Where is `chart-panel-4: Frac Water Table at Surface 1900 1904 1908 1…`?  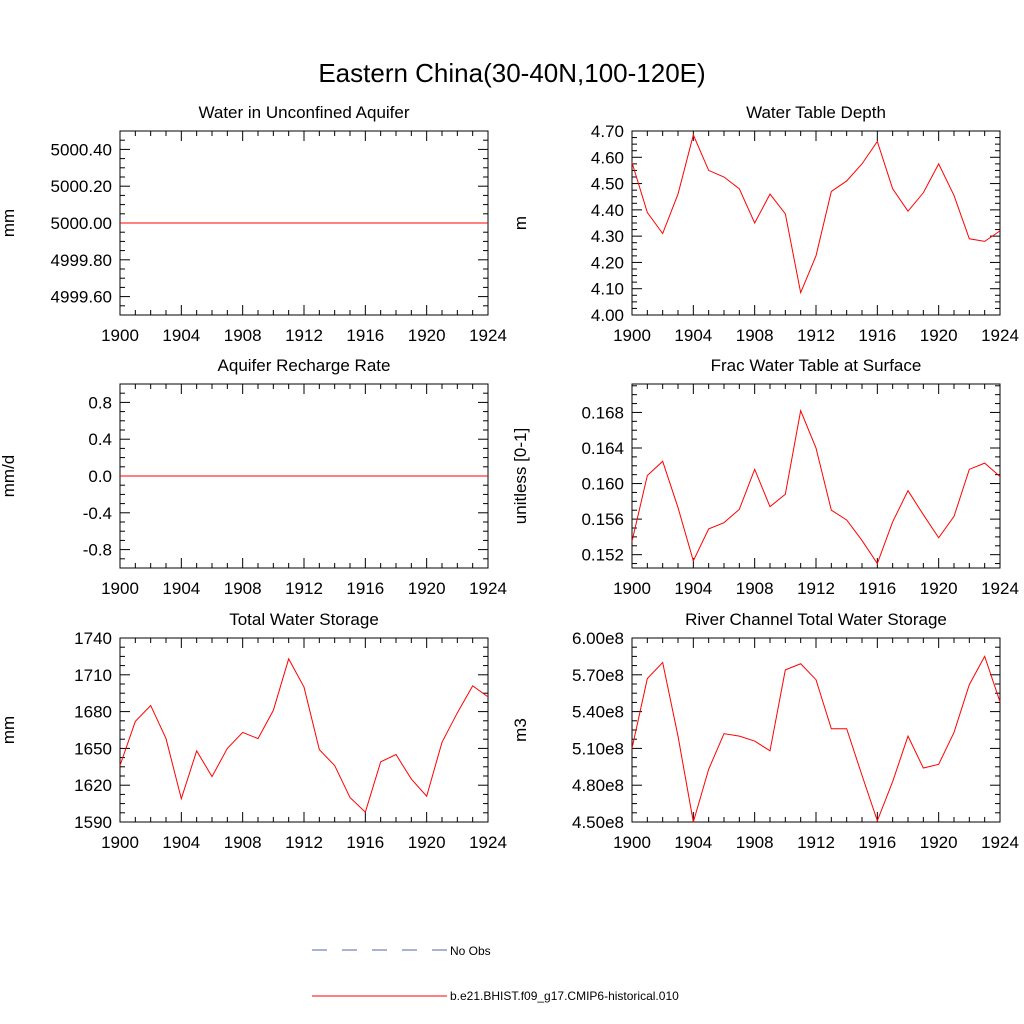 chart-panel-4: Frac Water Table at Surface 1900 1904 1908 1… is located at coordinates (765, 477).